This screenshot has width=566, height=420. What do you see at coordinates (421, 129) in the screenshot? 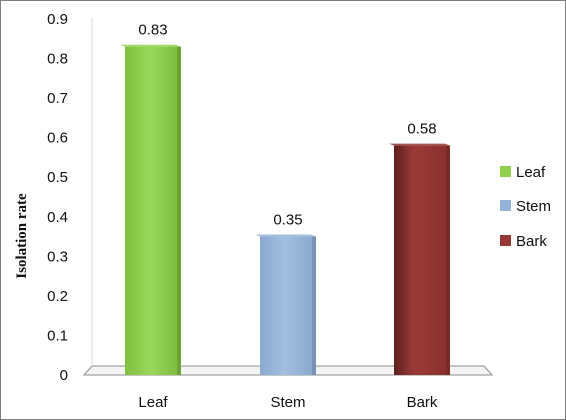
I see `data-label: 0.58` at bounding box center [421, 129].